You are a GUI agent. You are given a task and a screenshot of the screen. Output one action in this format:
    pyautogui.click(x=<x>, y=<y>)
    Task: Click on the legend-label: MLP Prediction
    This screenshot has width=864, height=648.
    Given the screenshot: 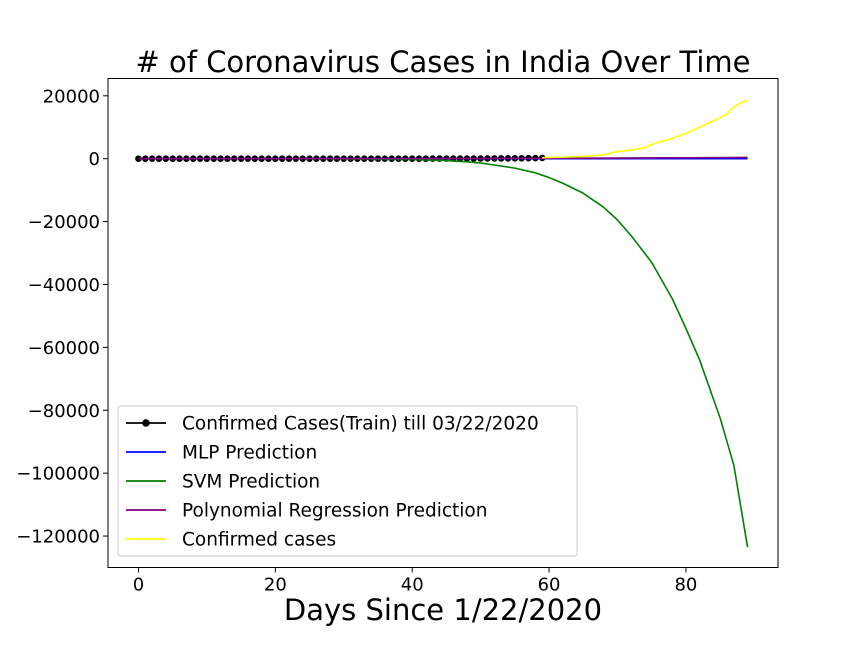 What is the action you would take?
    pyautogui.click(x=249, y=453)
    